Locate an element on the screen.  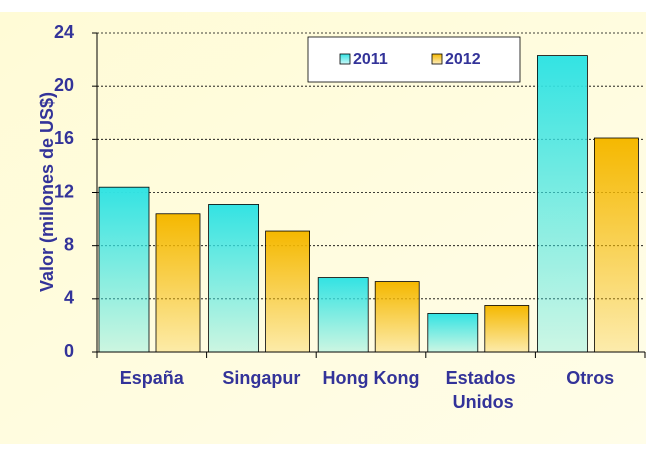
legend-label: 2012 is located at coordinates (463, 59).